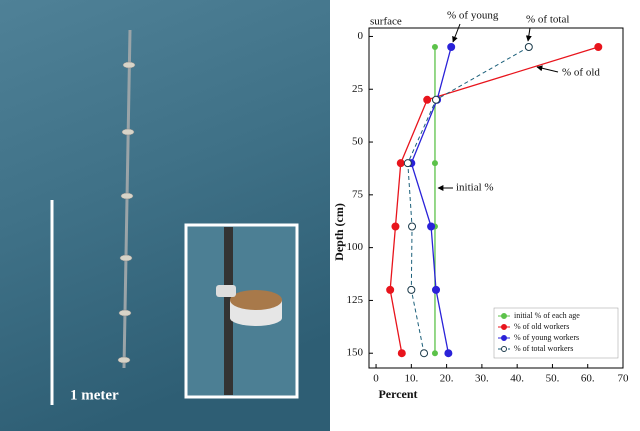  What do you see at coordinates (473, 16) in the screenshot?
I see `annotation: % of young` at bounding box center [473, 16].